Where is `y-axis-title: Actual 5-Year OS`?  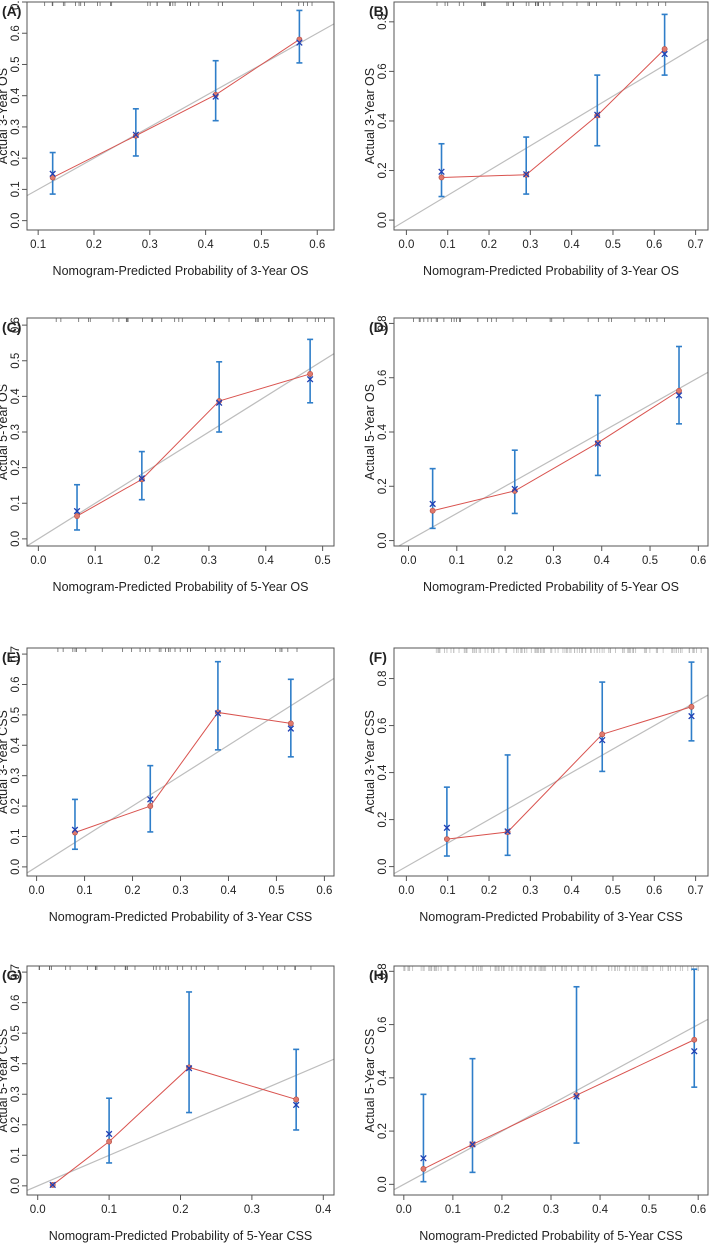
y-axis-title: Actual 5-Year OS is located at coordinates (370, 432).